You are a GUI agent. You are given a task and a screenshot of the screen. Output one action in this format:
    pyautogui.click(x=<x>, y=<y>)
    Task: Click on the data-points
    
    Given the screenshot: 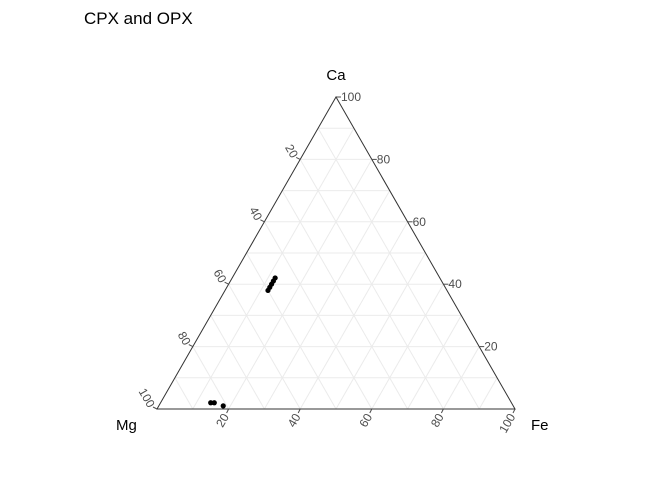 What is the action you would take?
    pyautogui.click(x=243, y=342)
    